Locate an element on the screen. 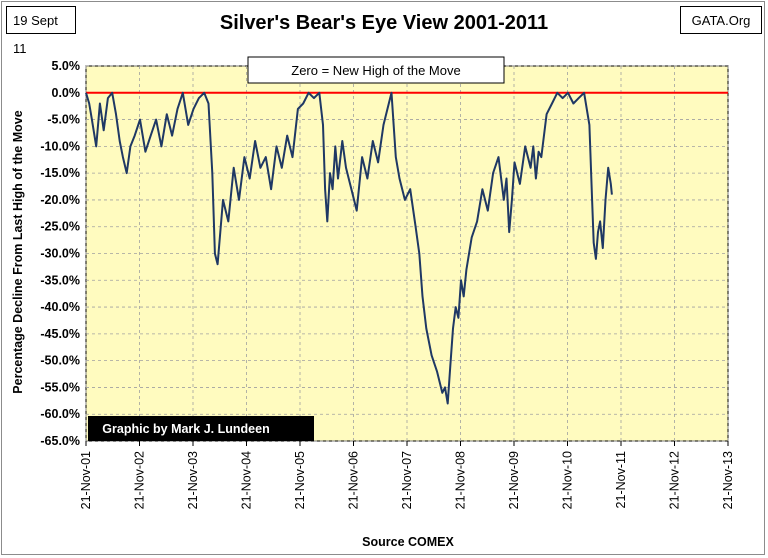 The height and width of the screenshot is (558, 768). y-tick-label: -30.0% is located at coordinates (60, 254).